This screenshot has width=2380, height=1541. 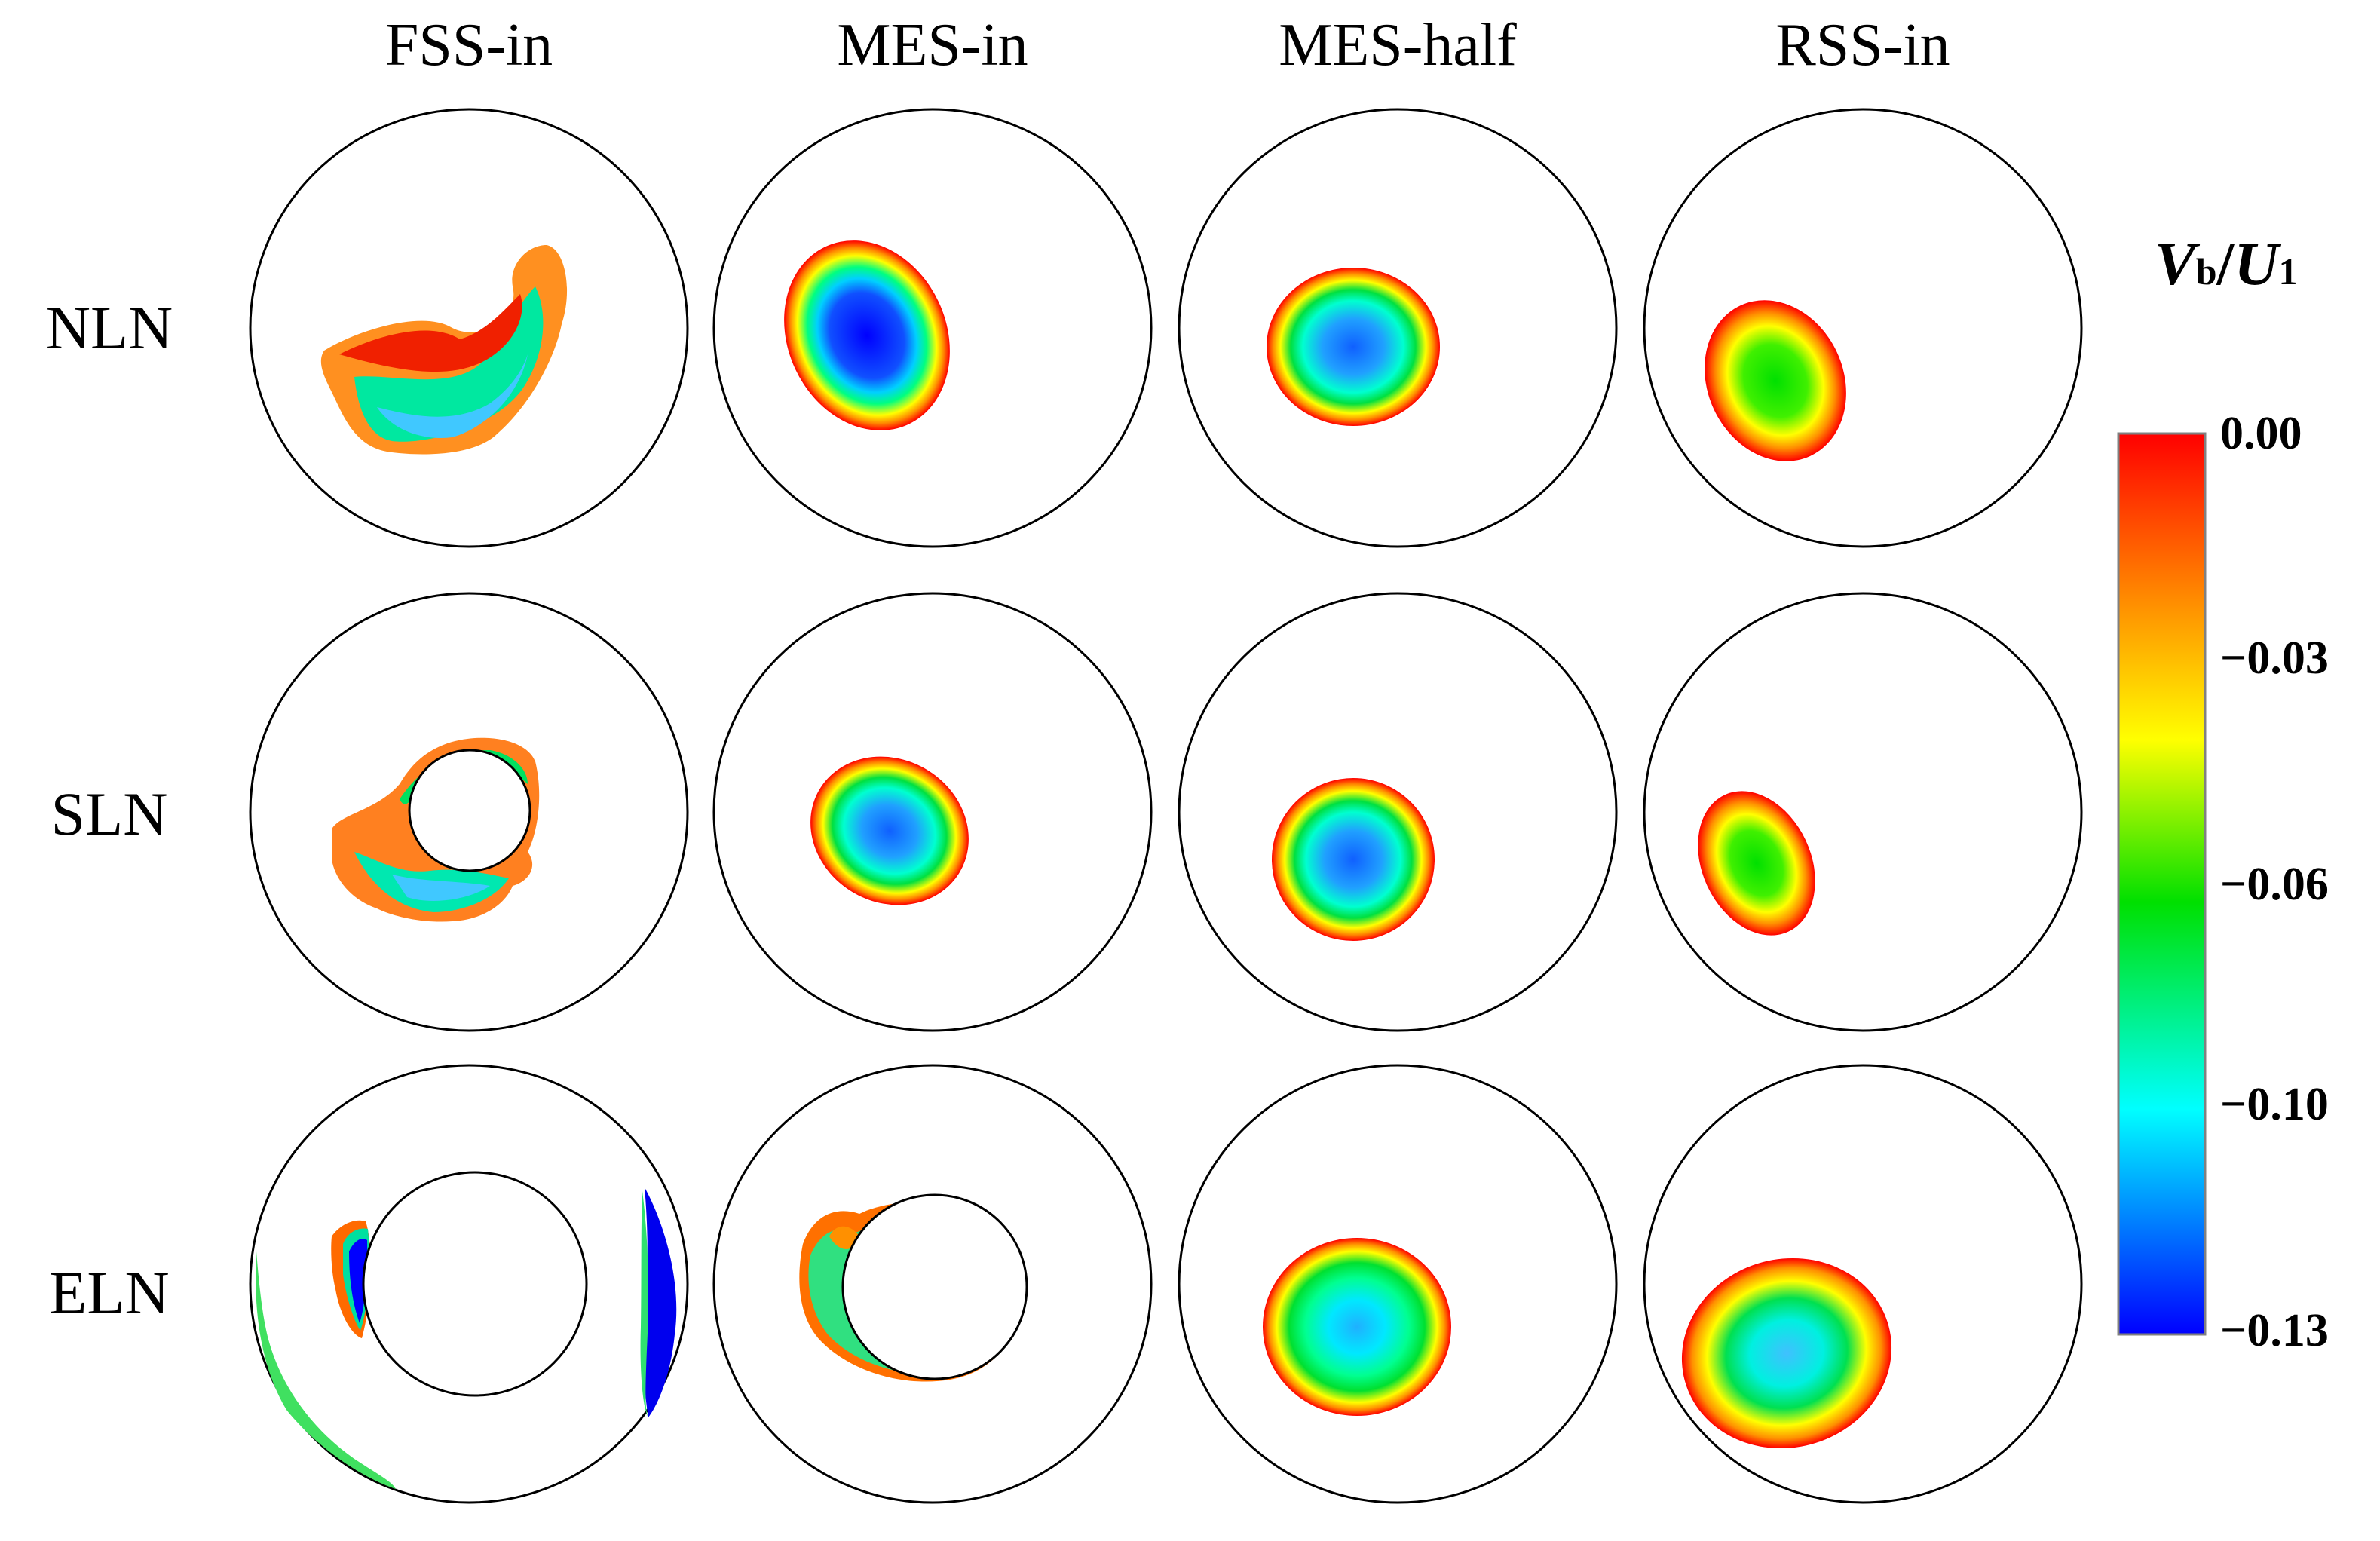 I want to click on panel-nln-mes-half, so click(x=1398, y=328).